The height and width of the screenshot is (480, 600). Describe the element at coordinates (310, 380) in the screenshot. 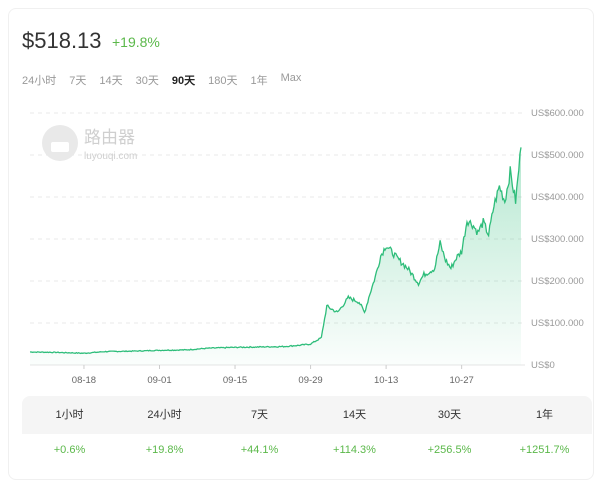

I see `x-tick-label: 09-29` at that location.